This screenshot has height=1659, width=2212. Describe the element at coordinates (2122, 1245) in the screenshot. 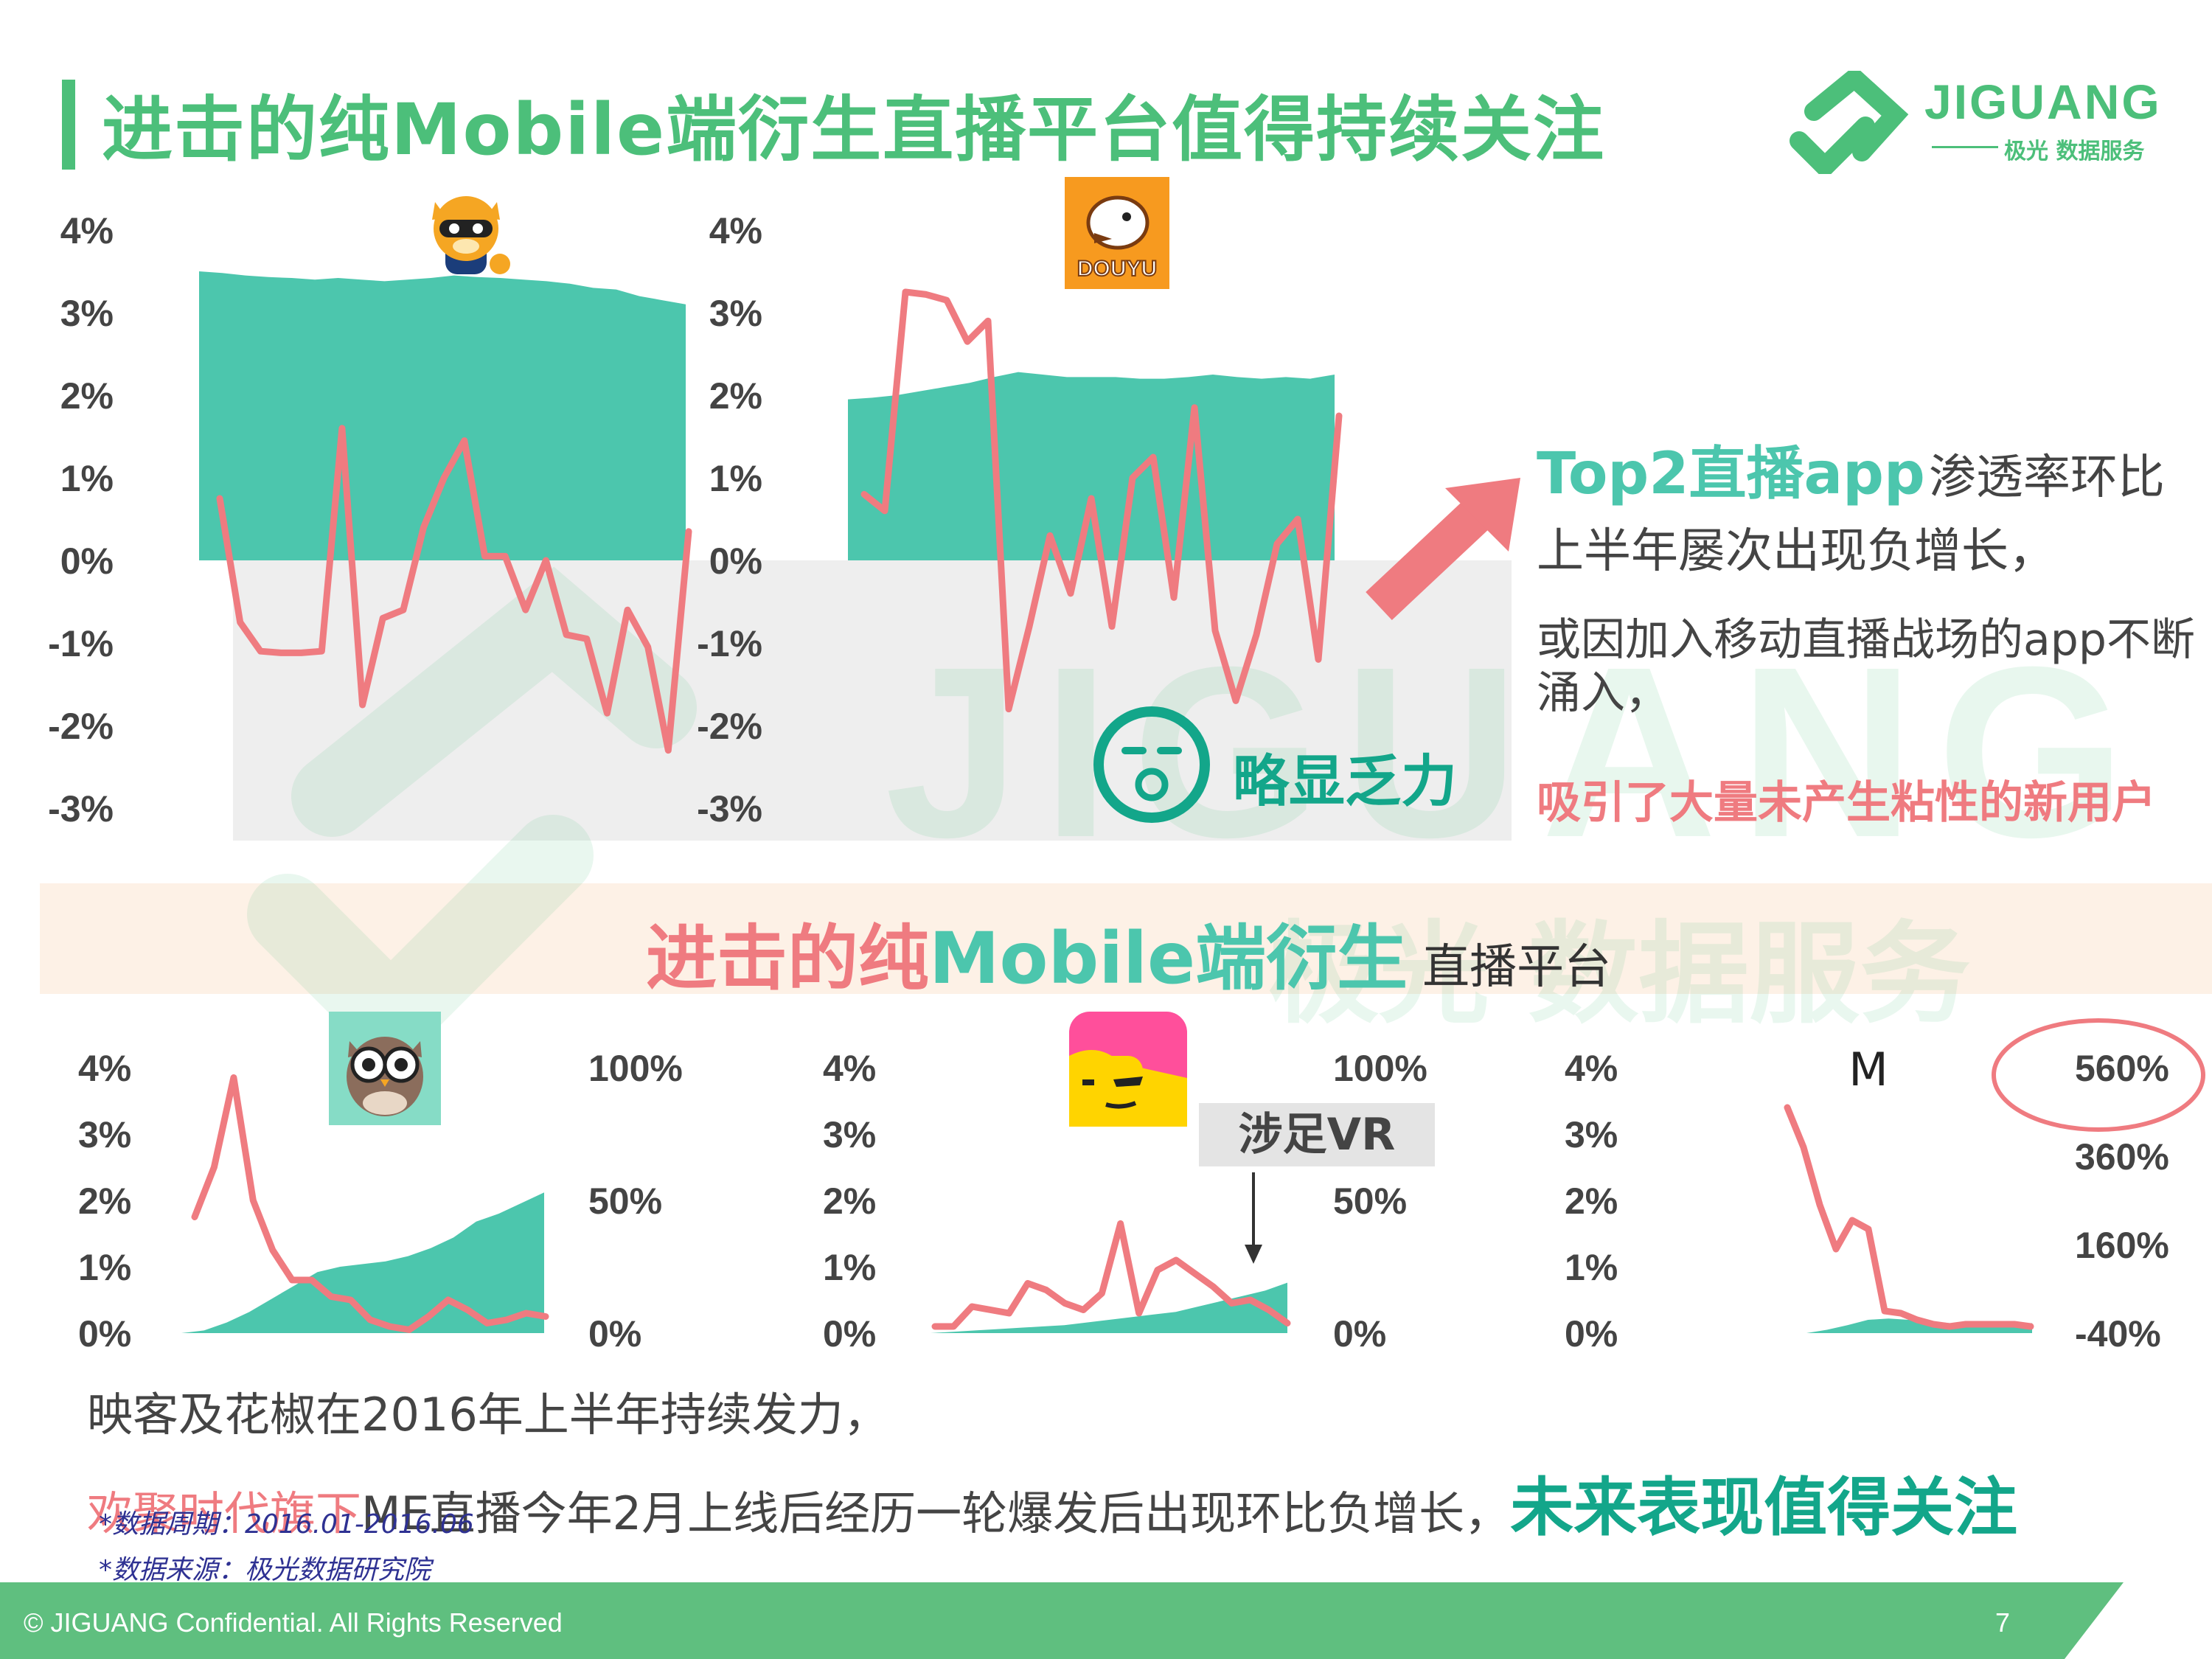

I see `tick-label: 160%` at that location.